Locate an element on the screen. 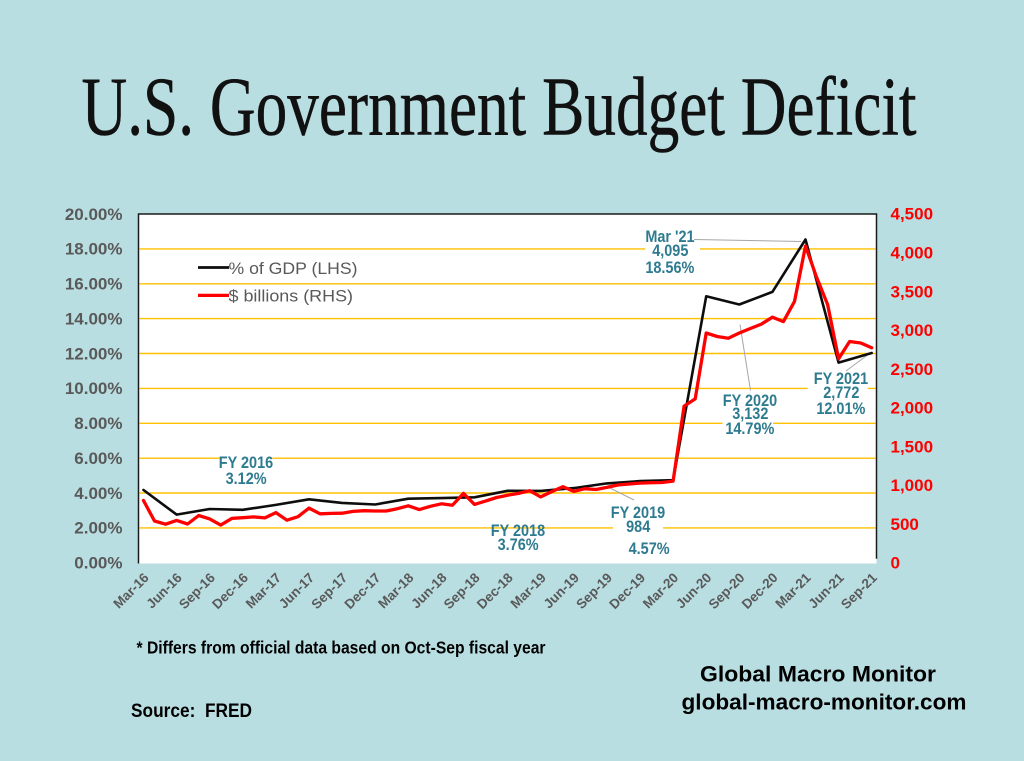  svg-text: global-macro-monitor.com is located at coordinates (824, 701).